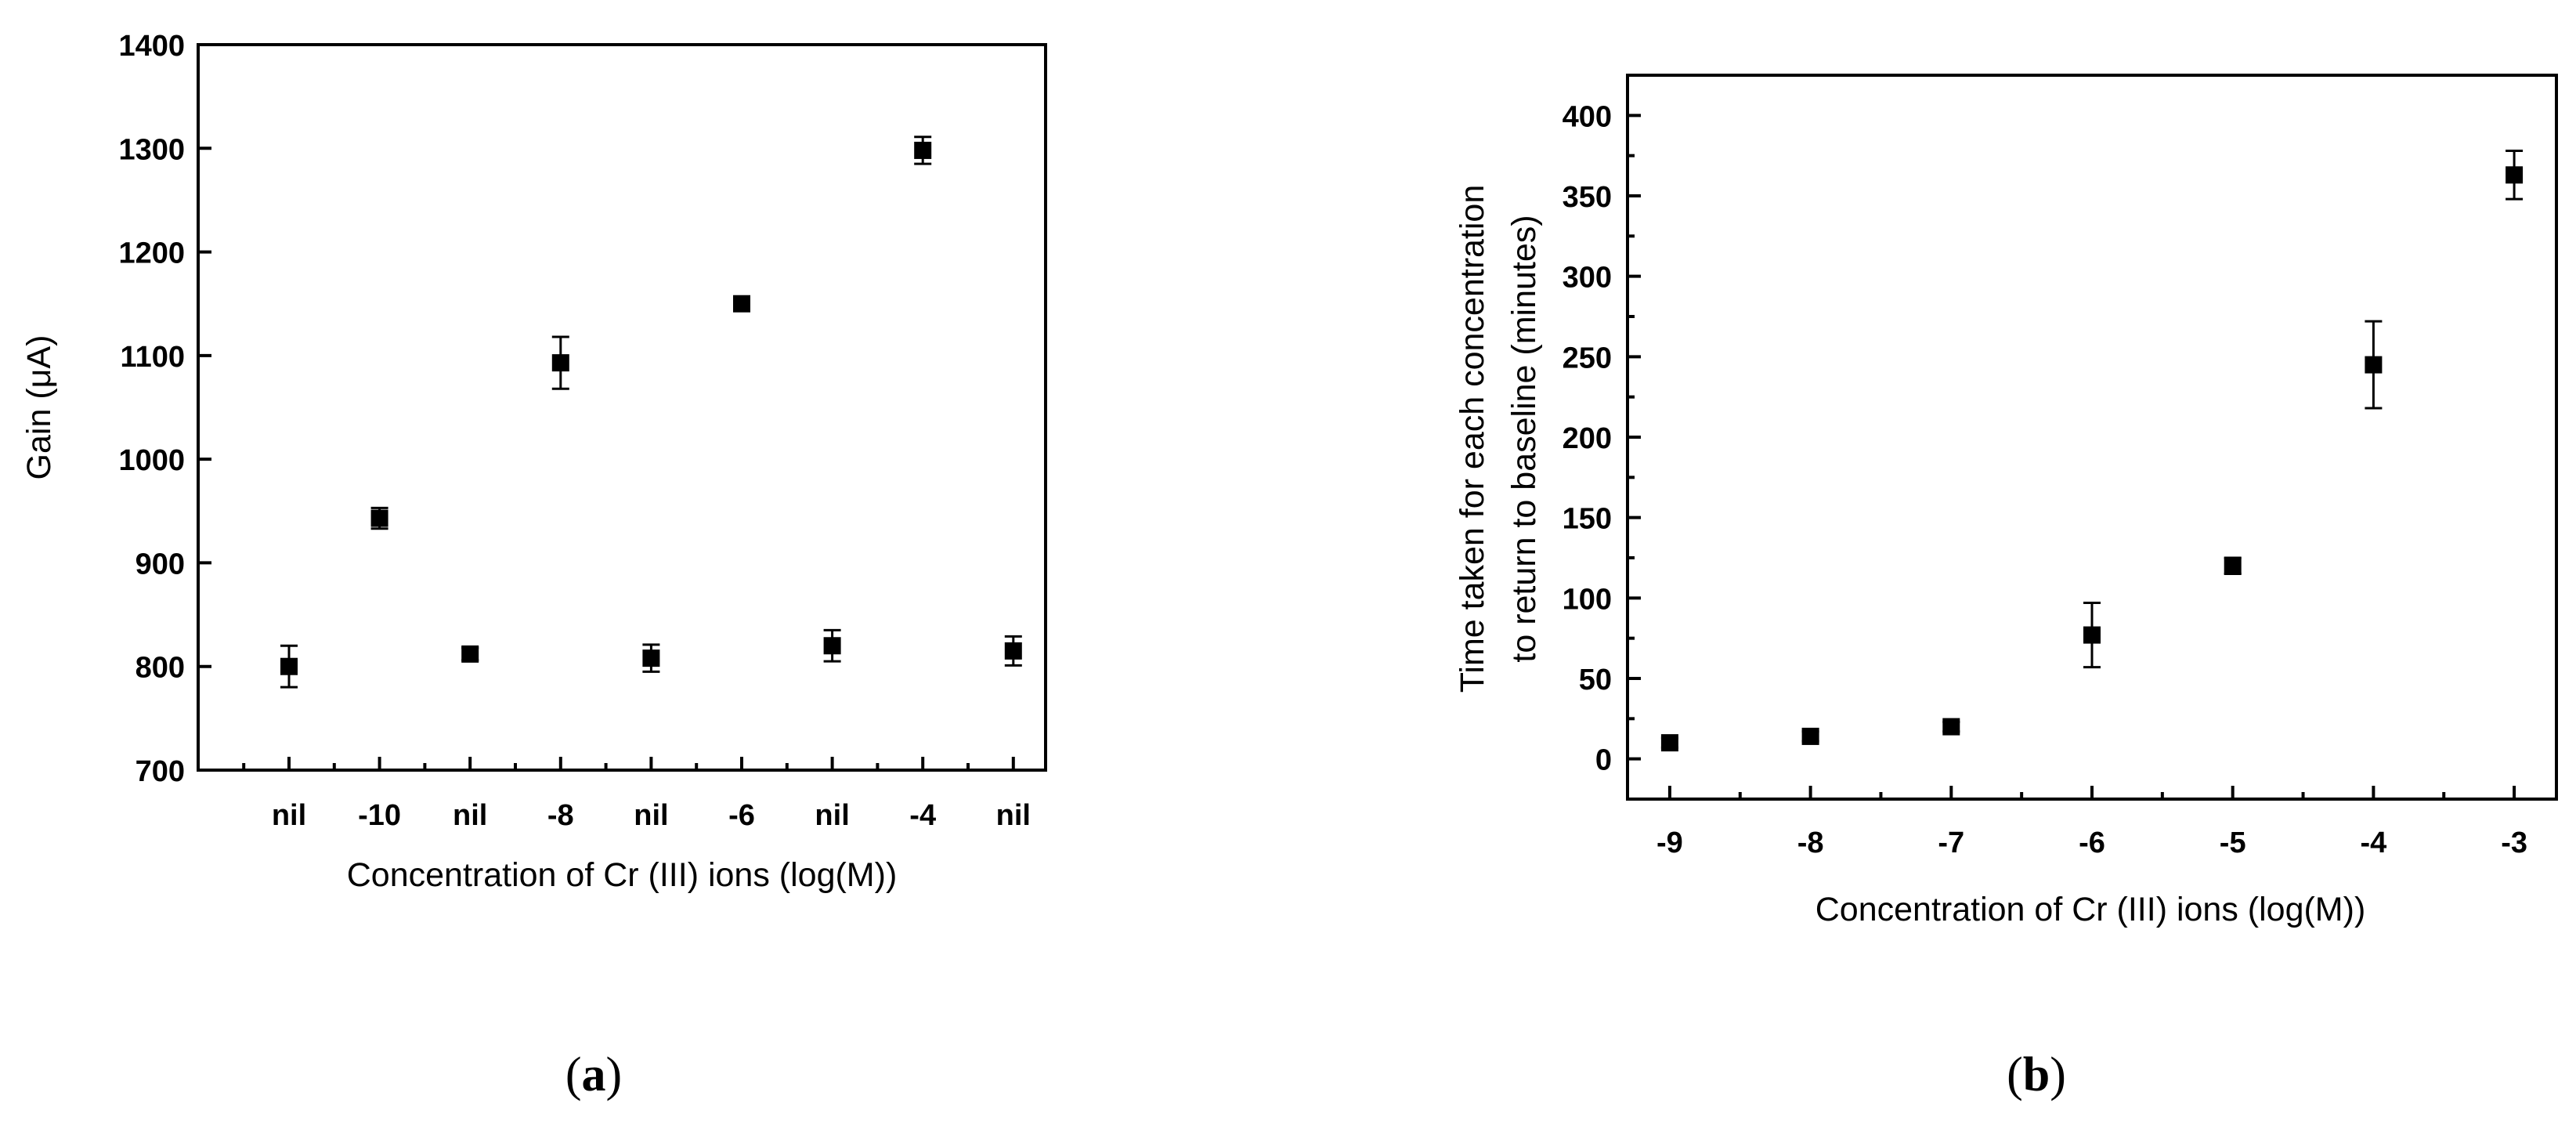  Describe the element at coordinates (1472, 439) in the screenshot. I see `y-axis-title-b-line1: Time taken for each concentration` at that location.